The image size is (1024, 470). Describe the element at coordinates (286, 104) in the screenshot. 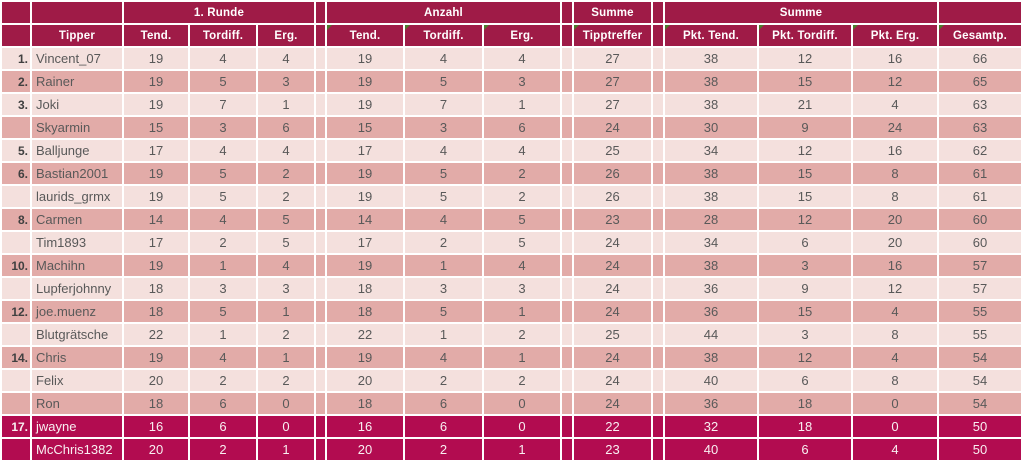

I see `runde-erg-cell: 1` at that location.